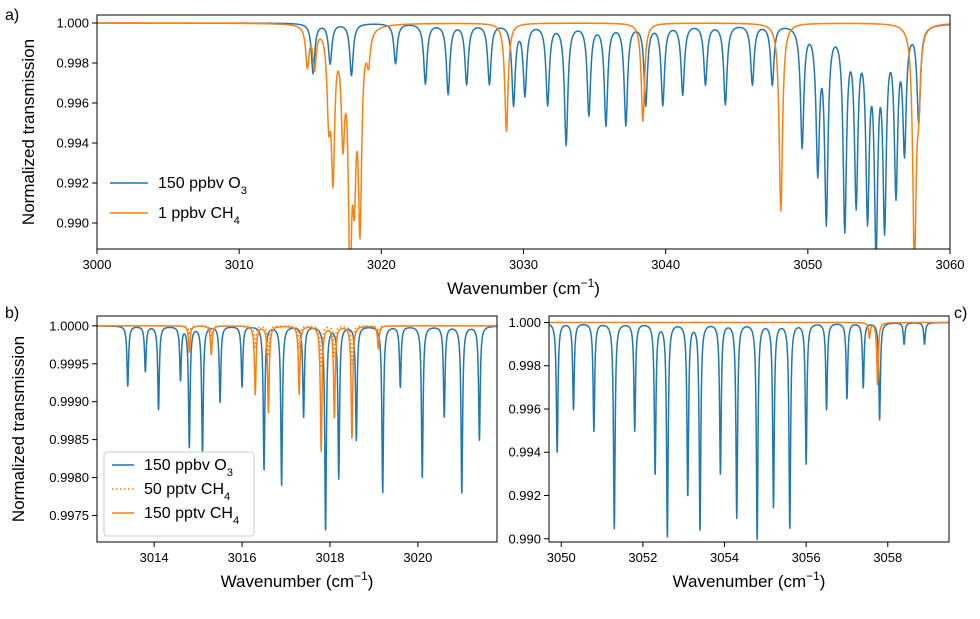 The image size is (980, 619). Describe the element at coordinates (887, 557) in the screenshot. I see `x-tick-label-c: 3058` at that location.